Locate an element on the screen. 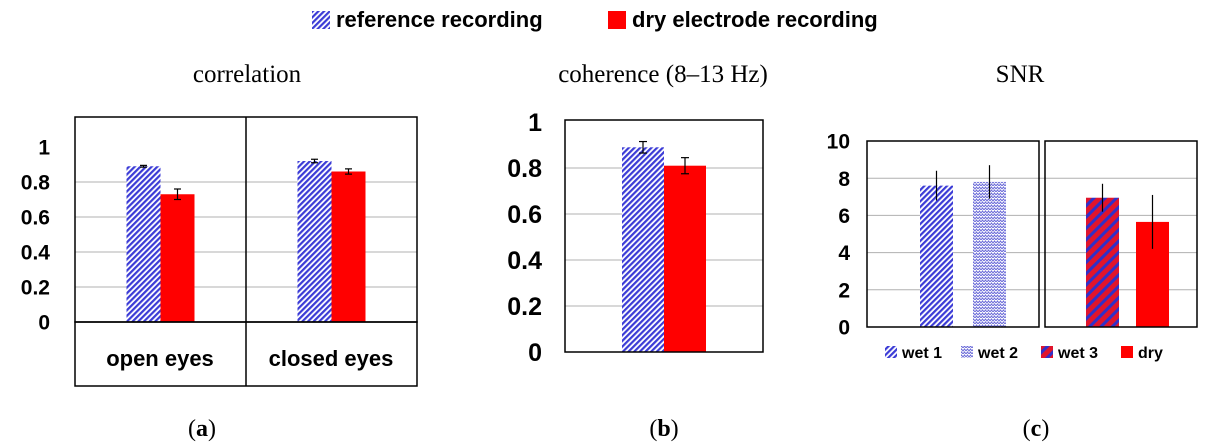 The image size is (1210, 445). error-bar-dry-open-eyes is located at coordinates (177, 194).